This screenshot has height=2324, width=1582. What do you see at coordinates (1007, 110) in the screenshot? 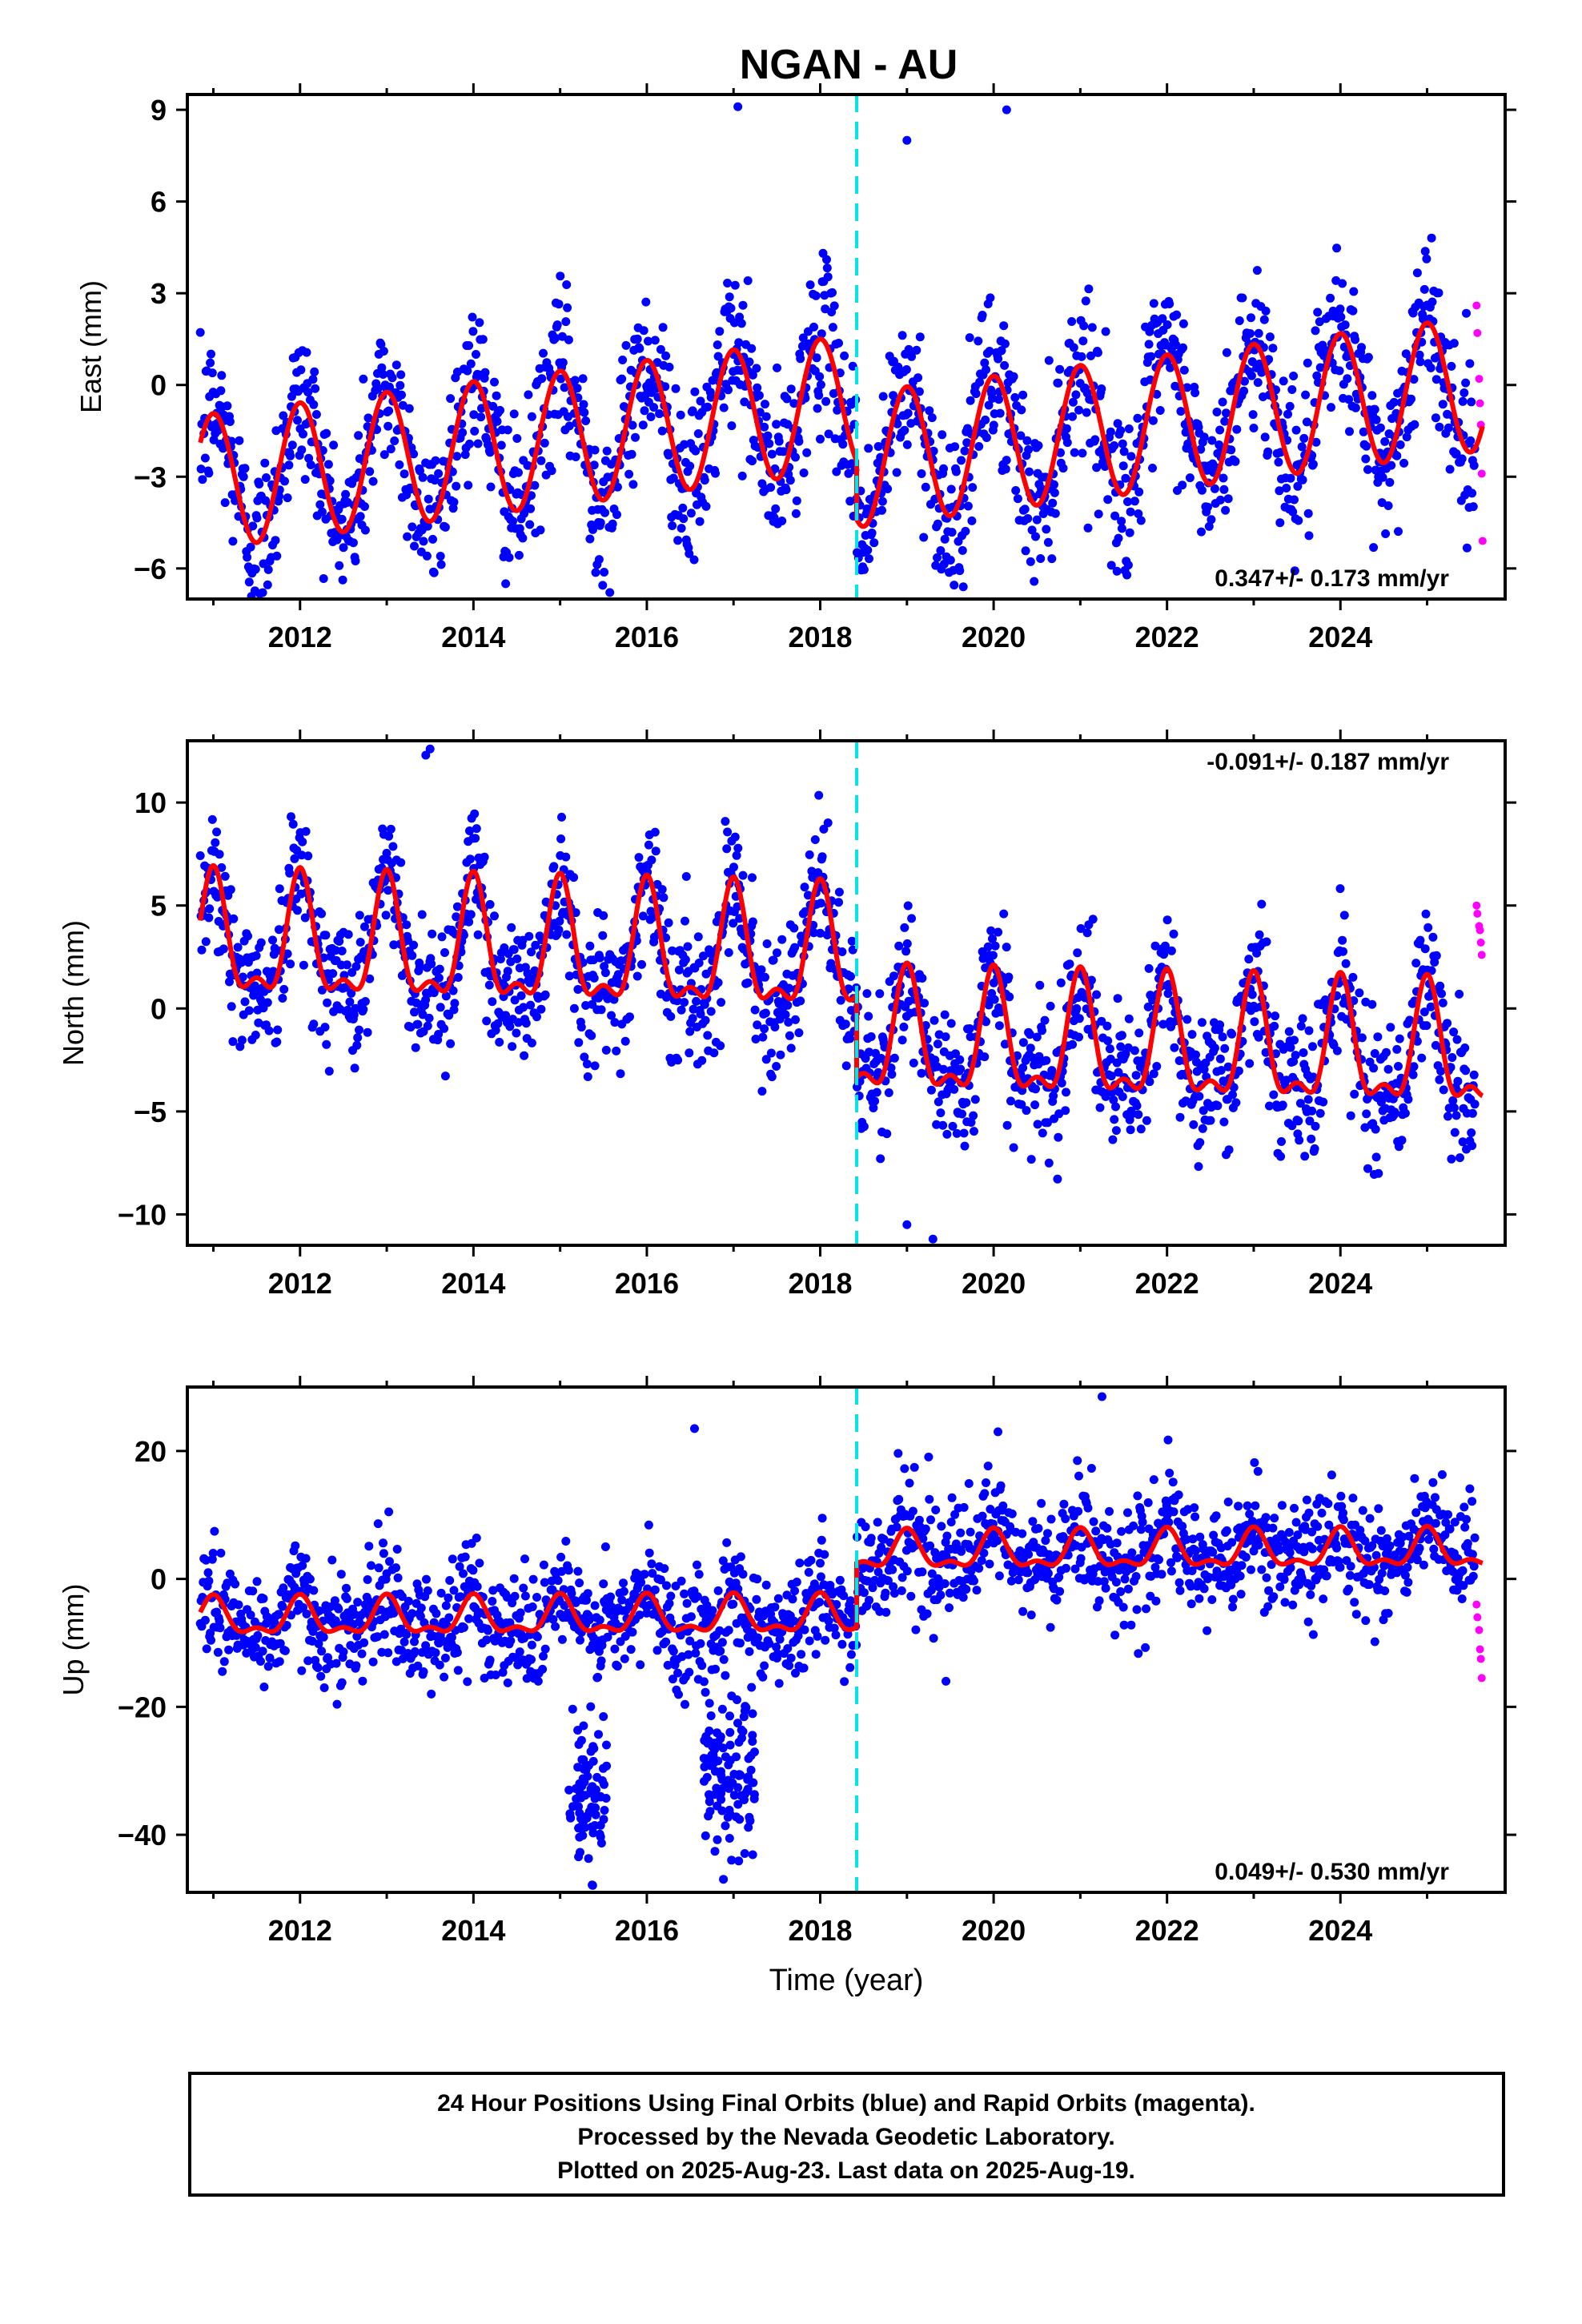
I see `east-outlier-point` at bounding box center [1007, 110].